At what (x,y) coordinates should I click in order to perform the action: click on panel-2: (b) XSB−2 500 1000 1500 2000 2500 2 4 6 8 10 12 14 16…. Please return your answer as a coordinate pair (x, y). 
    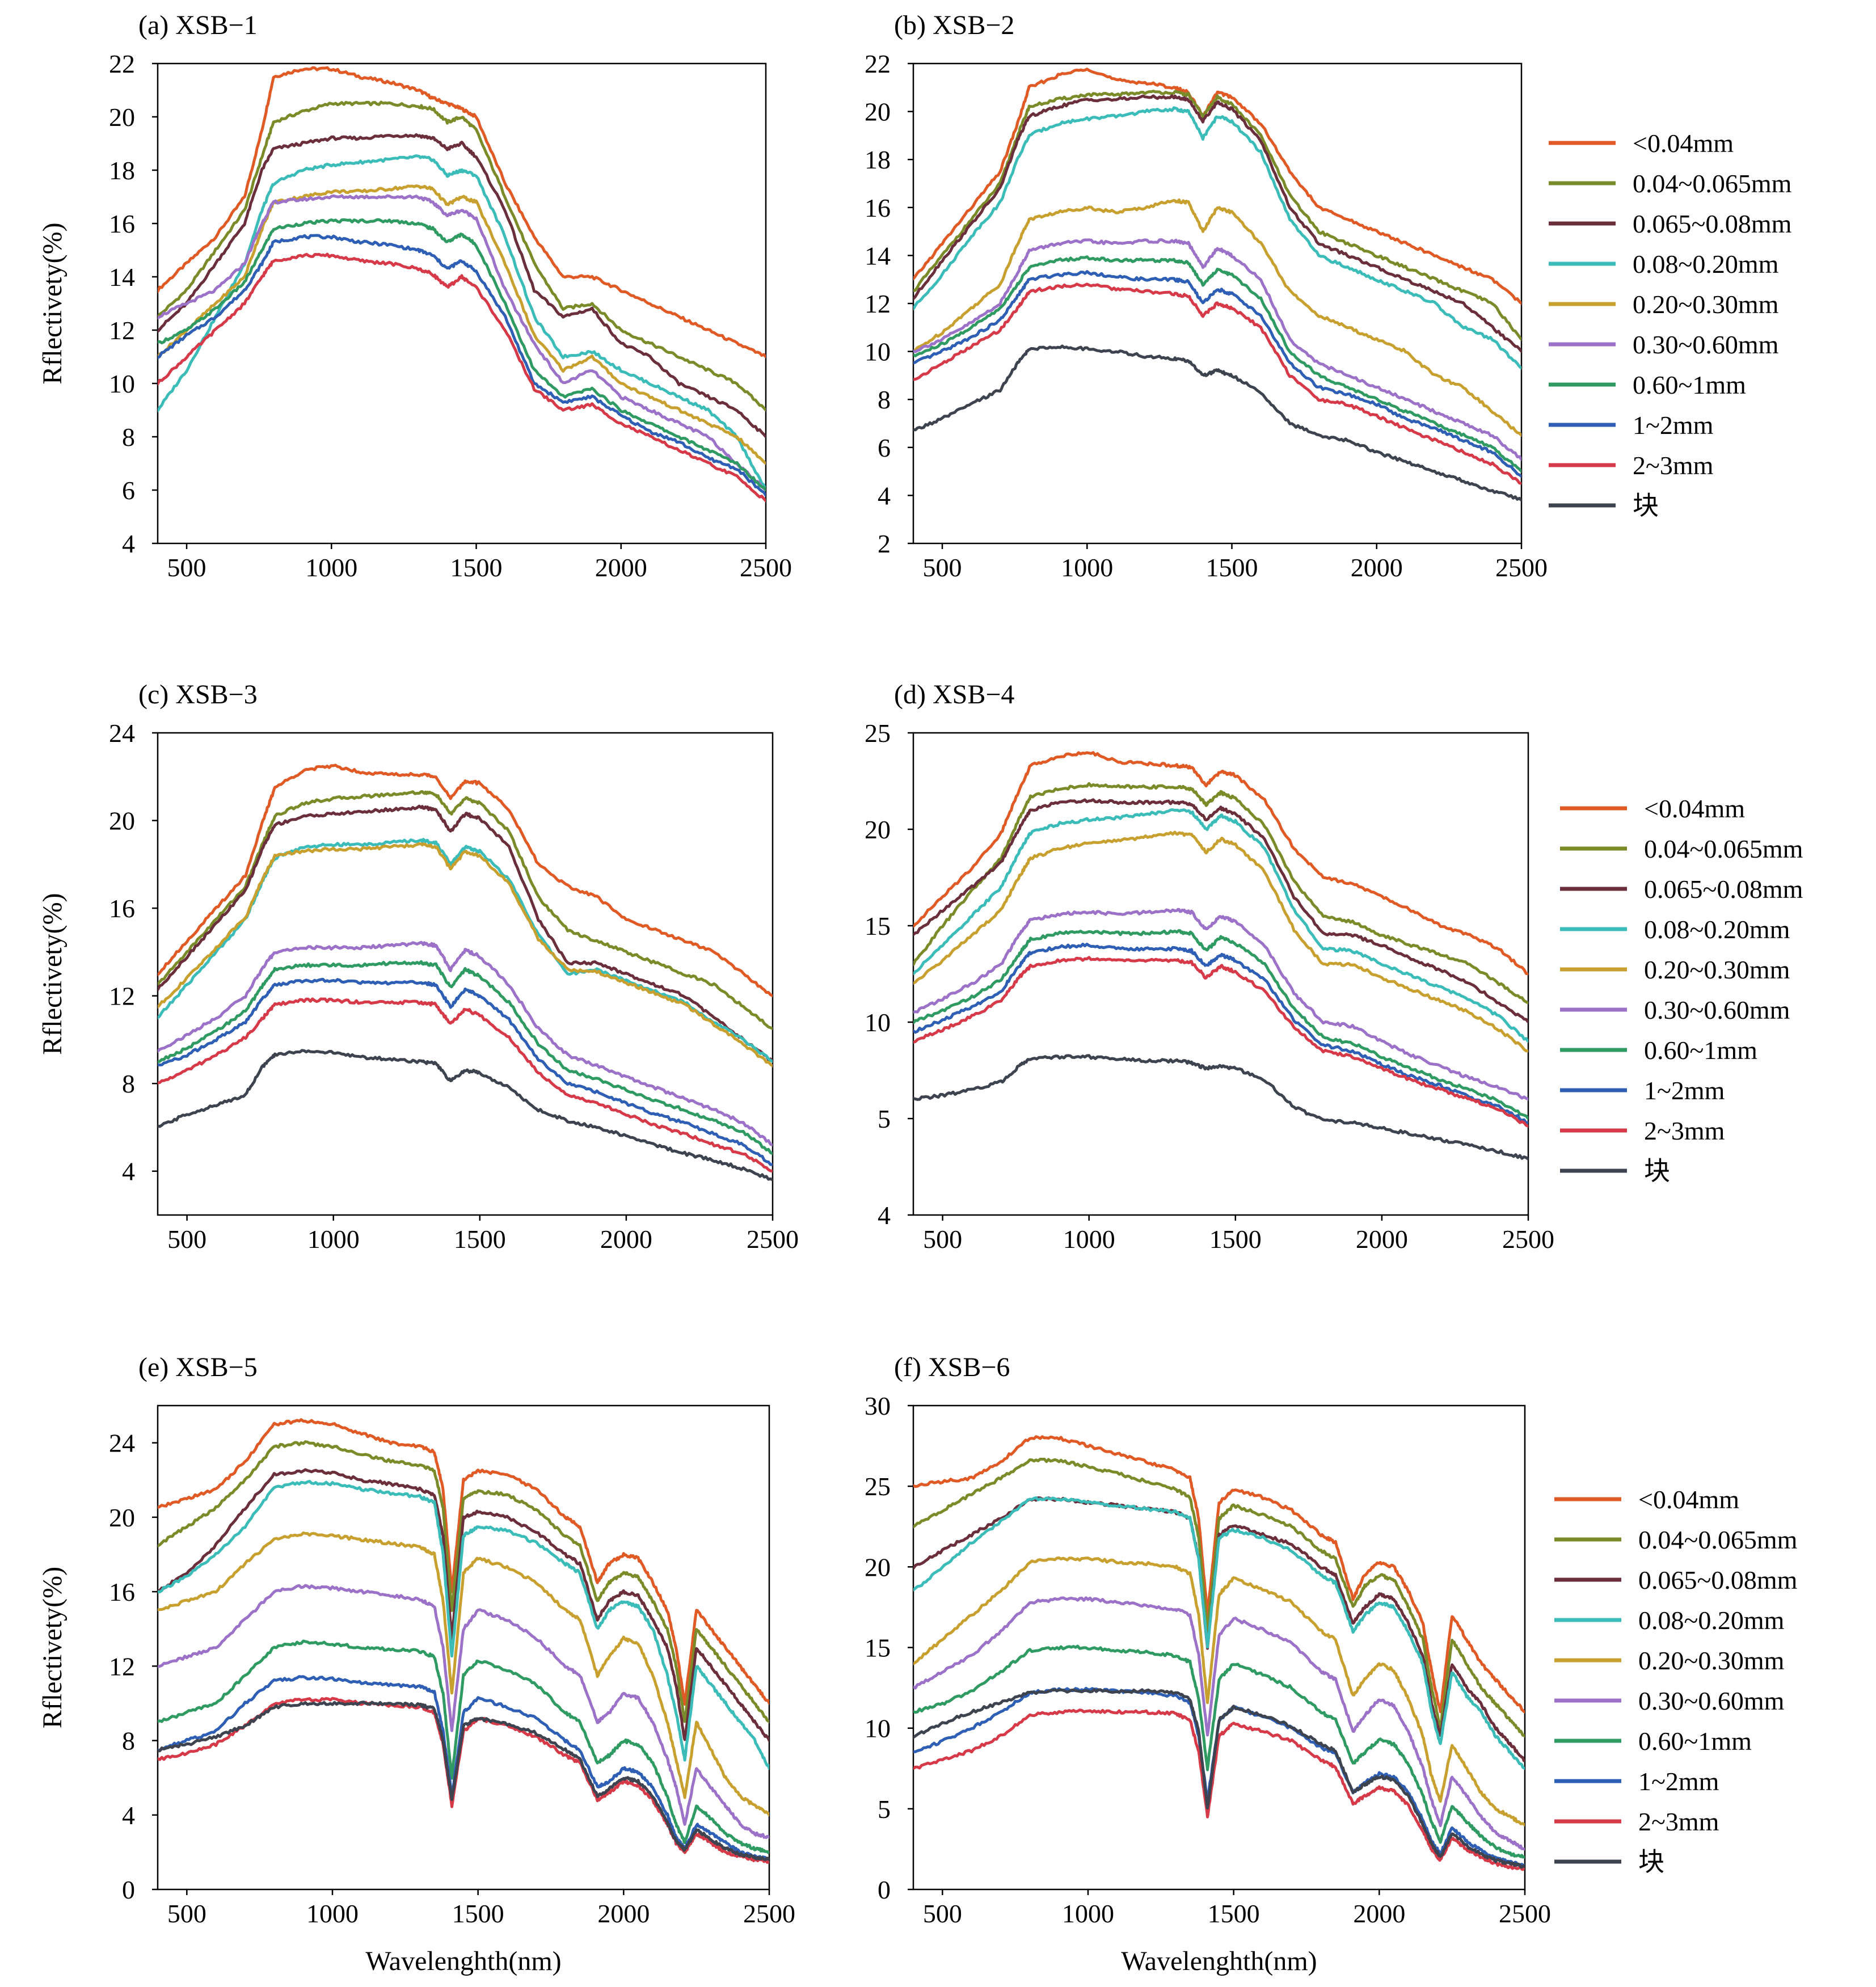
    Looking at the image, I should click on (1207, 296).